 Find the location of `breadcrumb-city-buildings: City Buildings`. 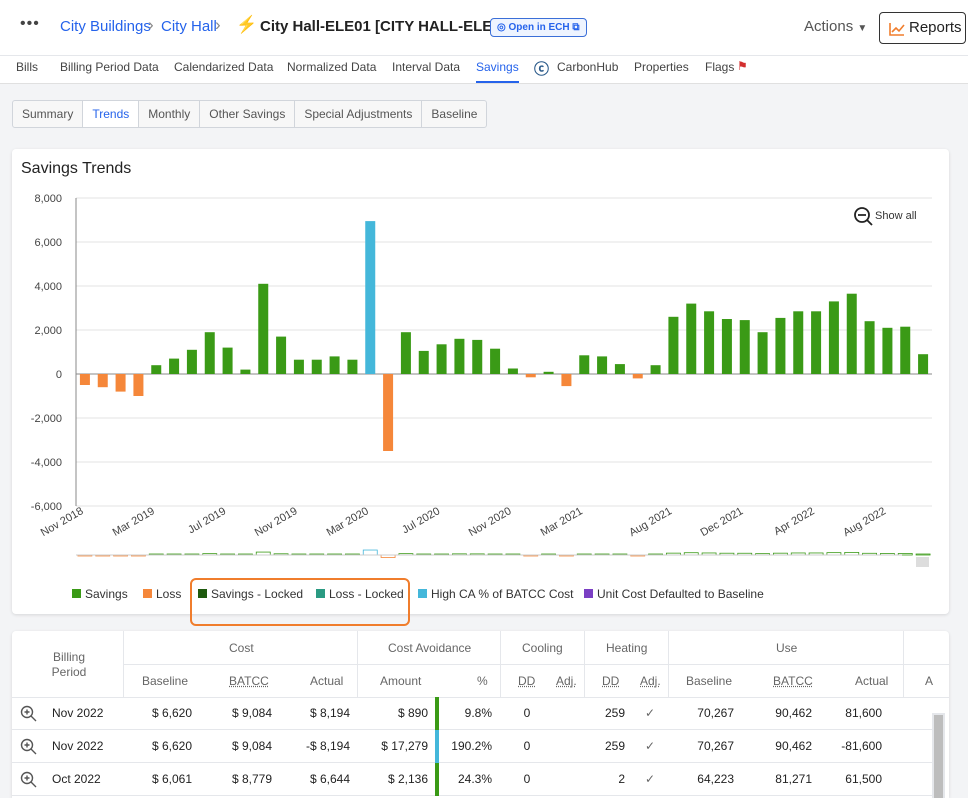

breadcrumb-city-buildings: City Buildings is located at coordinates (105, 26).